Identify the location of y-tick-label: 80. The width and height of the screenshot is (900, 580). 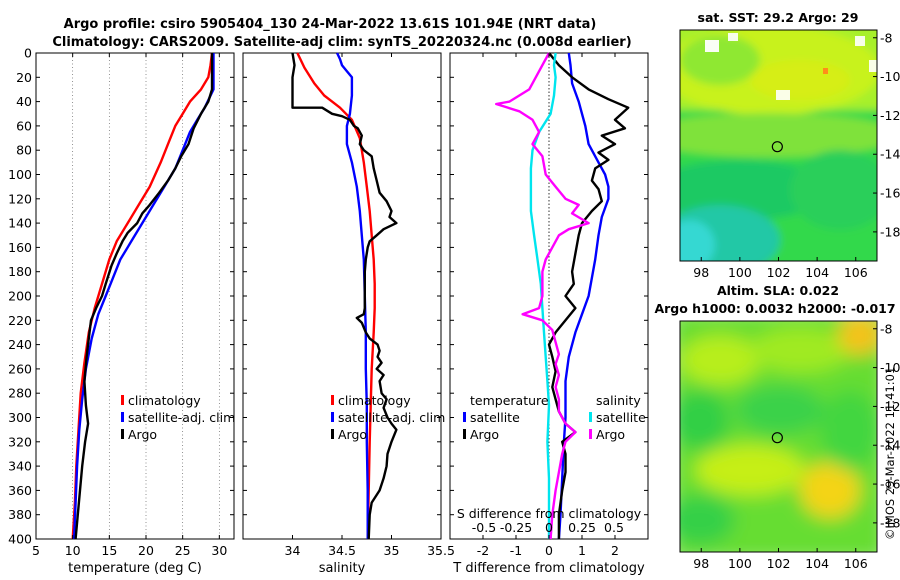
(24, 150).